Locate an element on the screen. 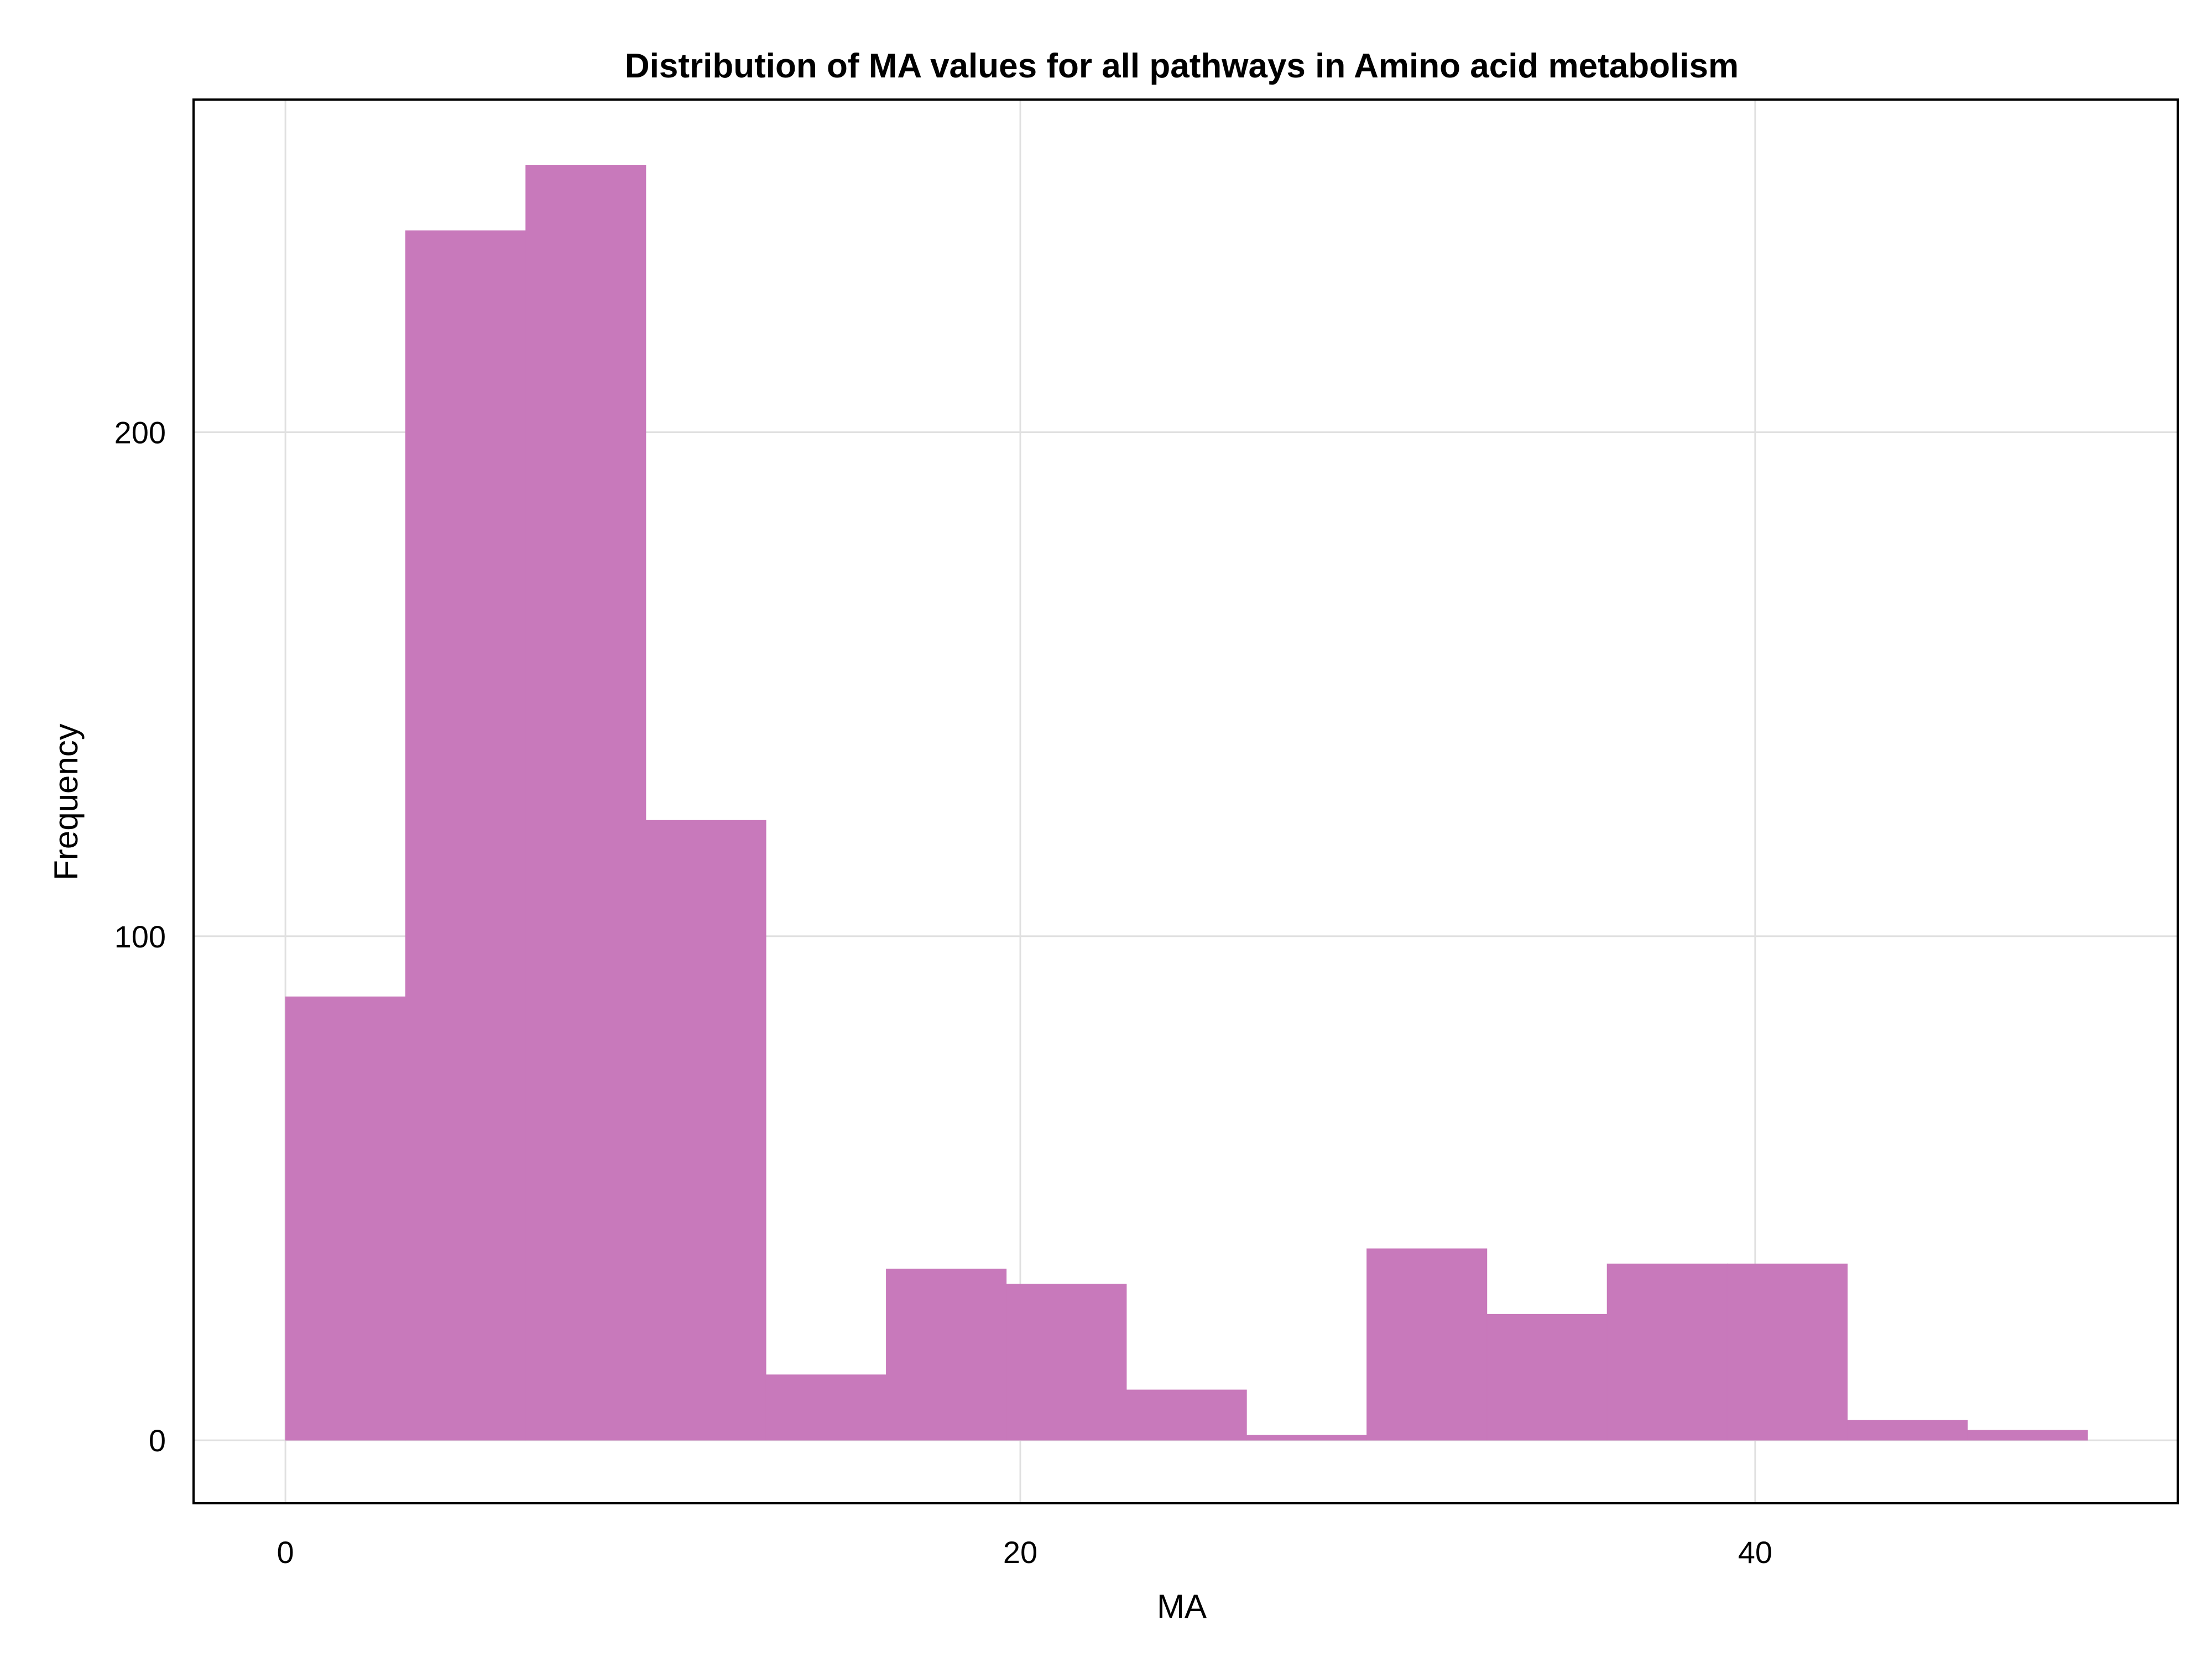  y-axis-ticks: 0 100 200 is located at coordinates (140, 936).